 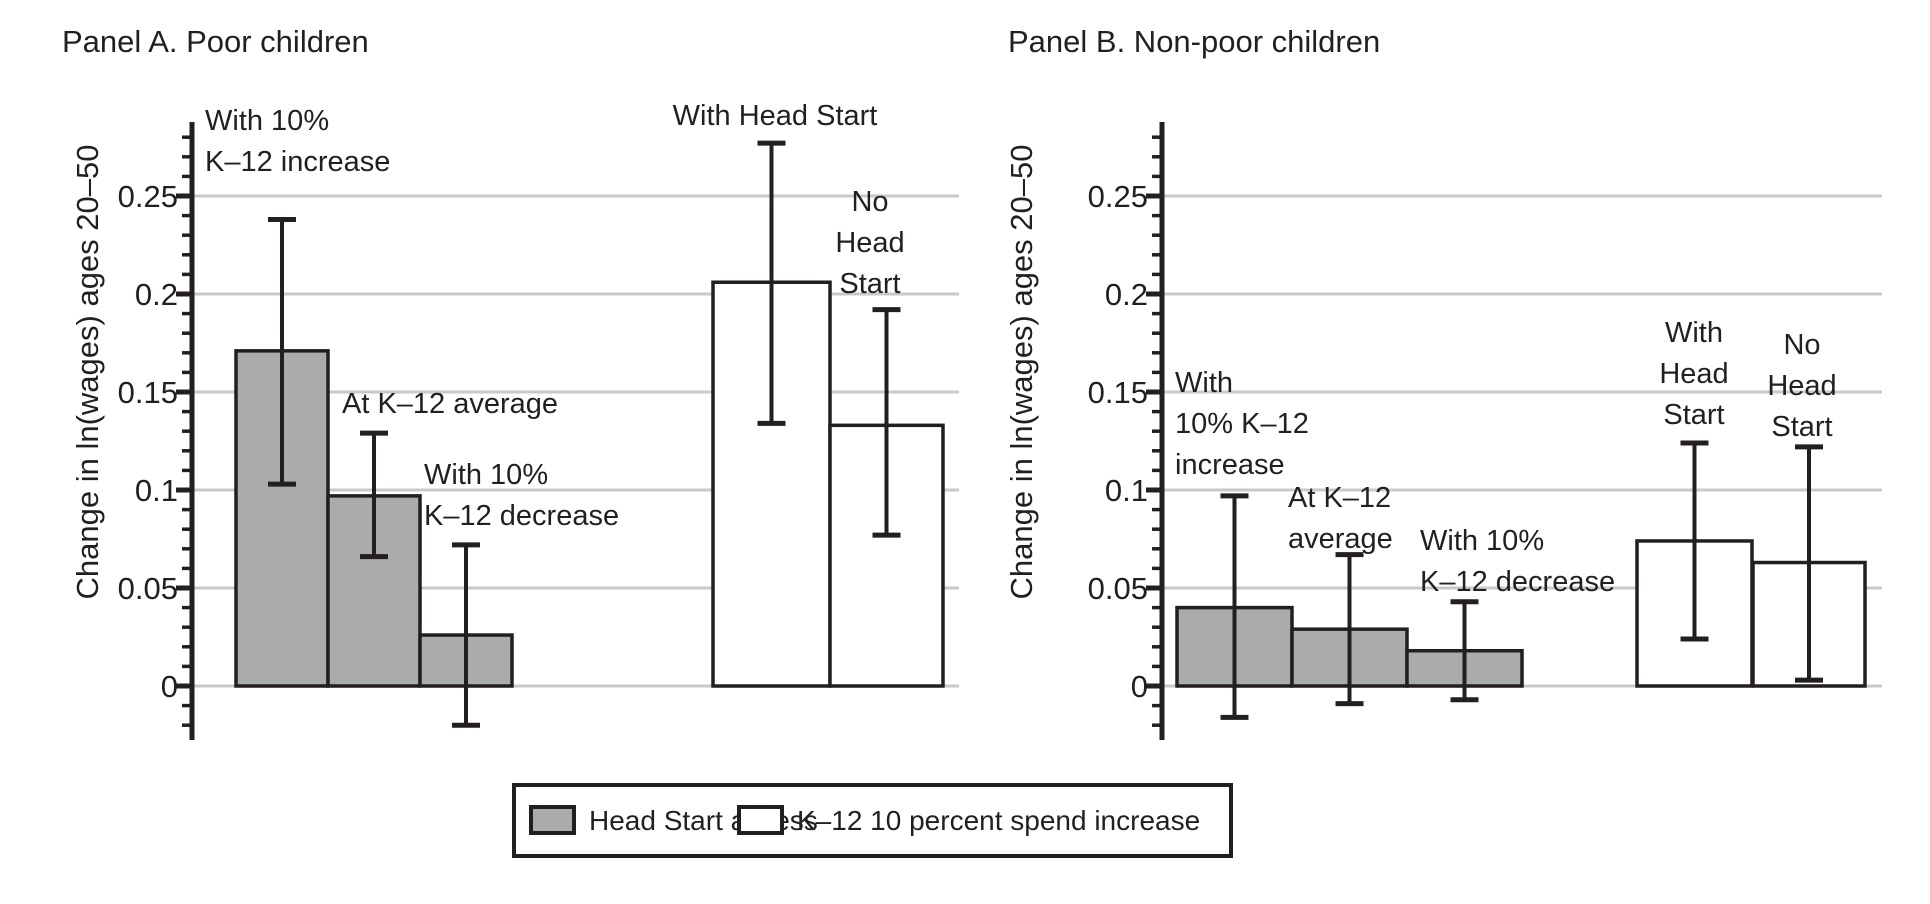 I want to click on panel-b-y-axis-label: Change in ln(wages) ages 20–50, so click(x=1021, y=372).